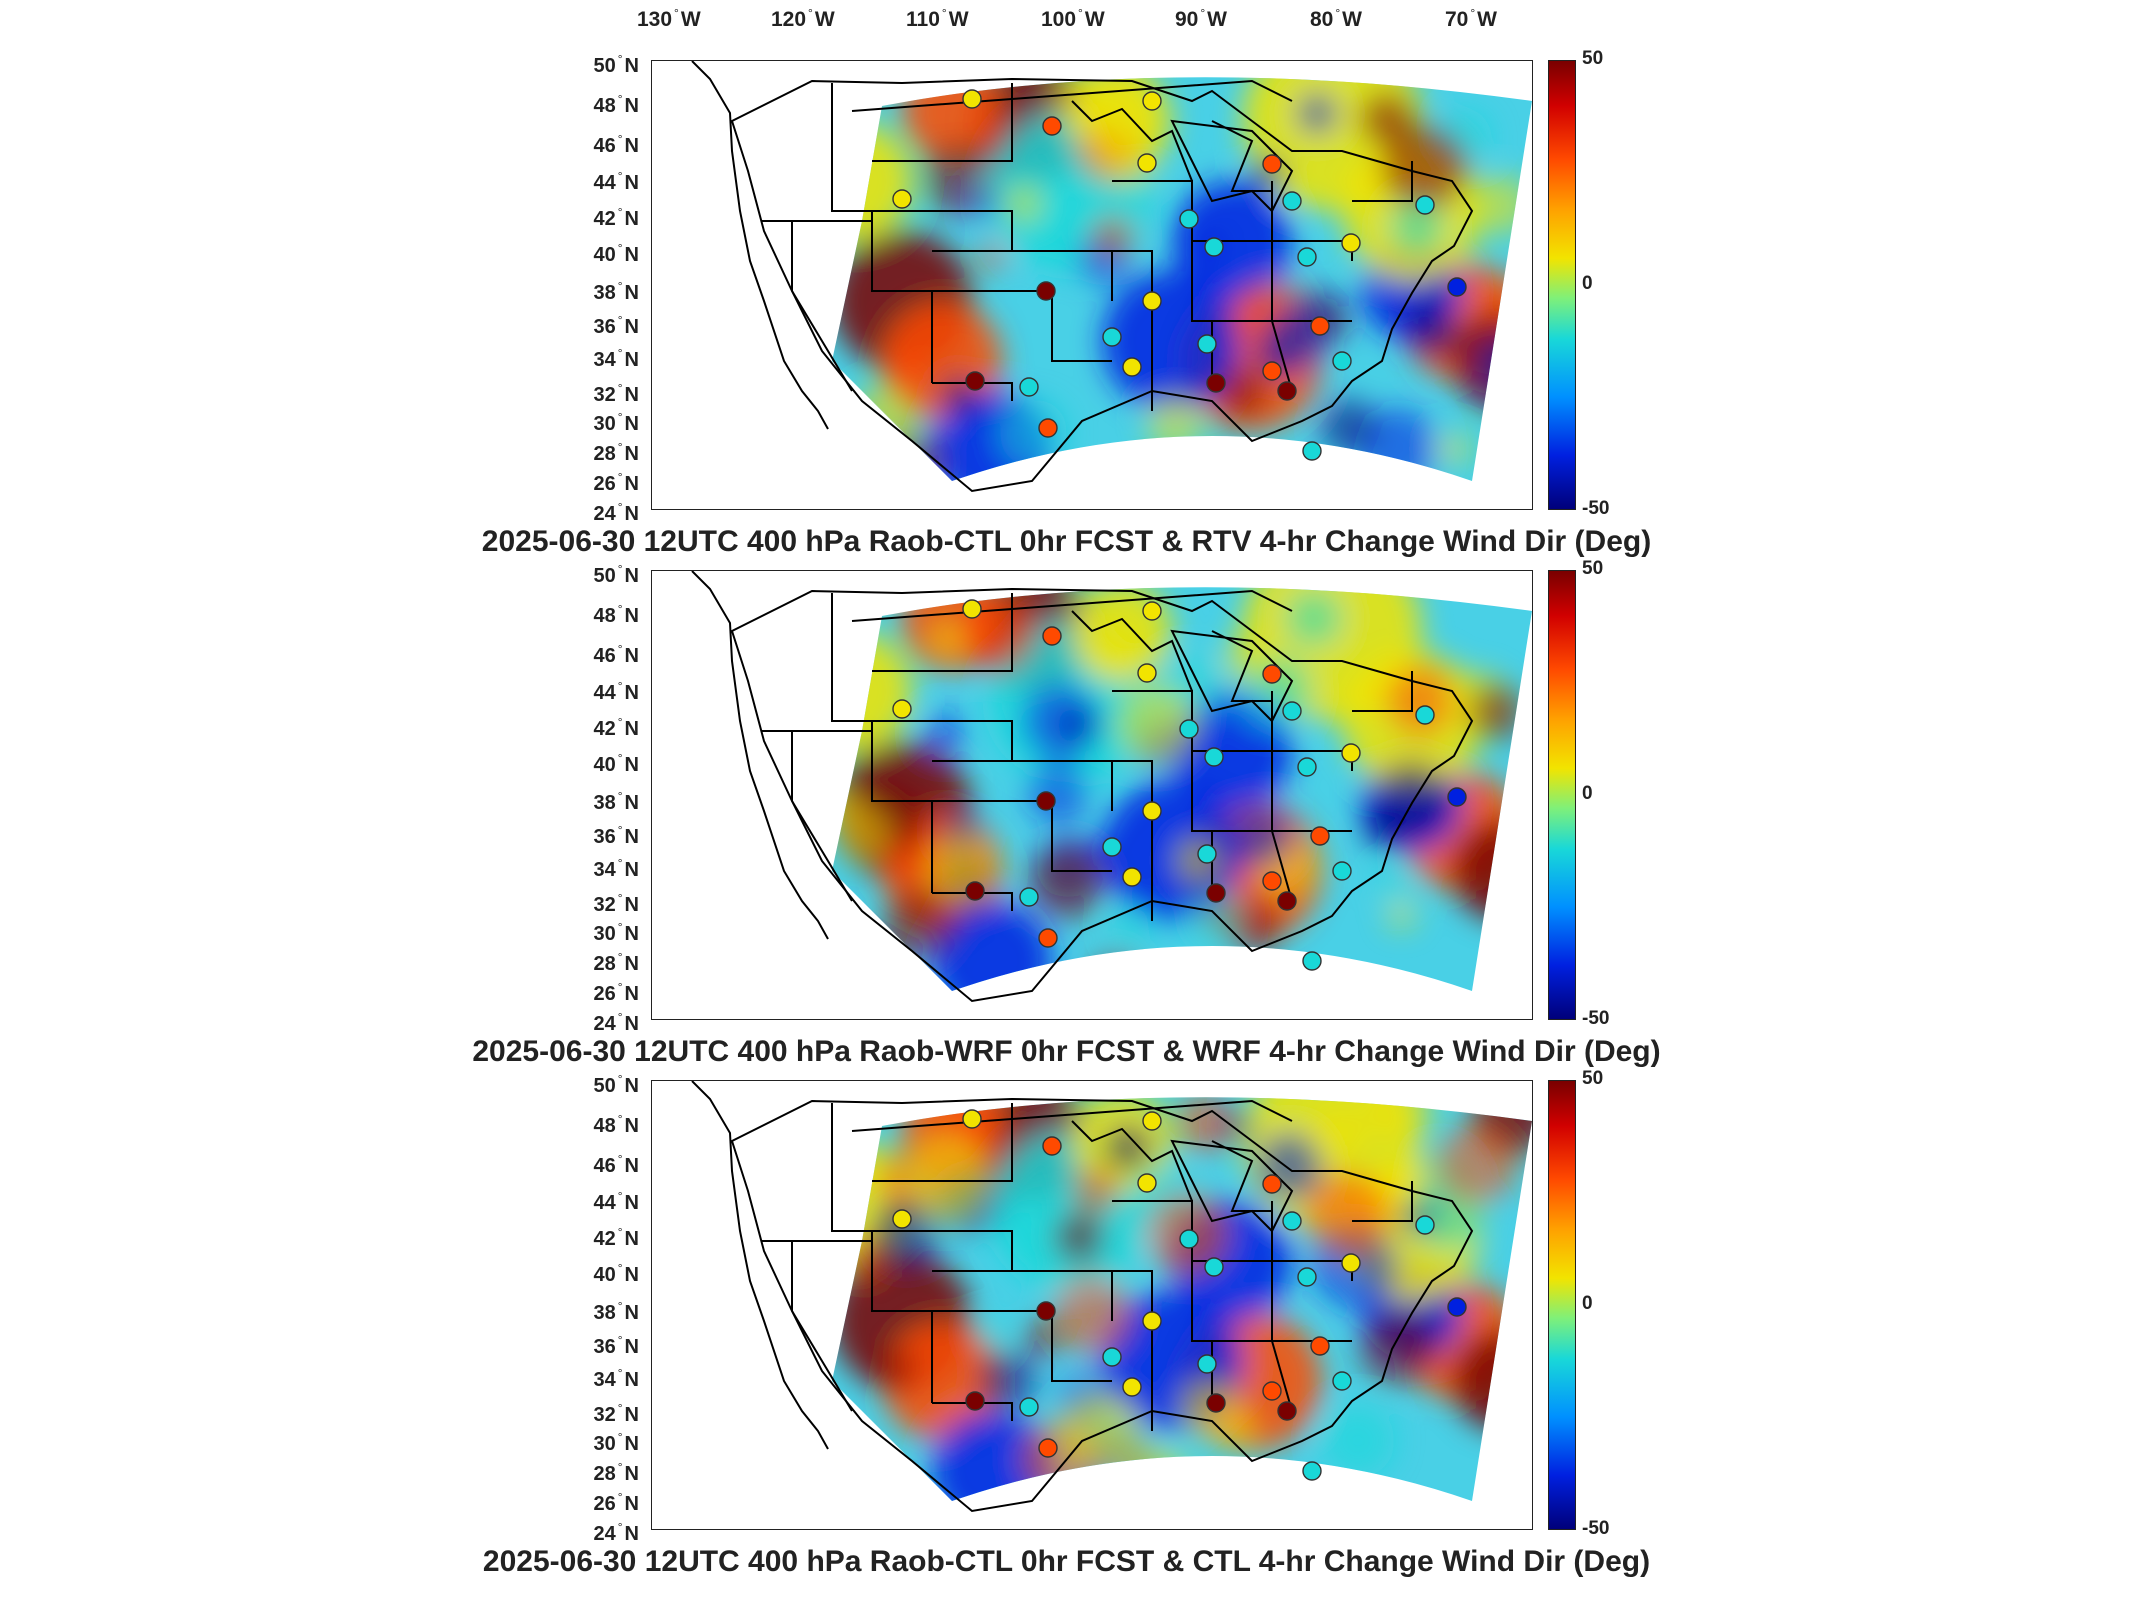 The height and width of the screenshot is (1600, 2133). Describe the element at coordinates (1232, 1186) in the screenshot. I see `great-lakes` at that location.